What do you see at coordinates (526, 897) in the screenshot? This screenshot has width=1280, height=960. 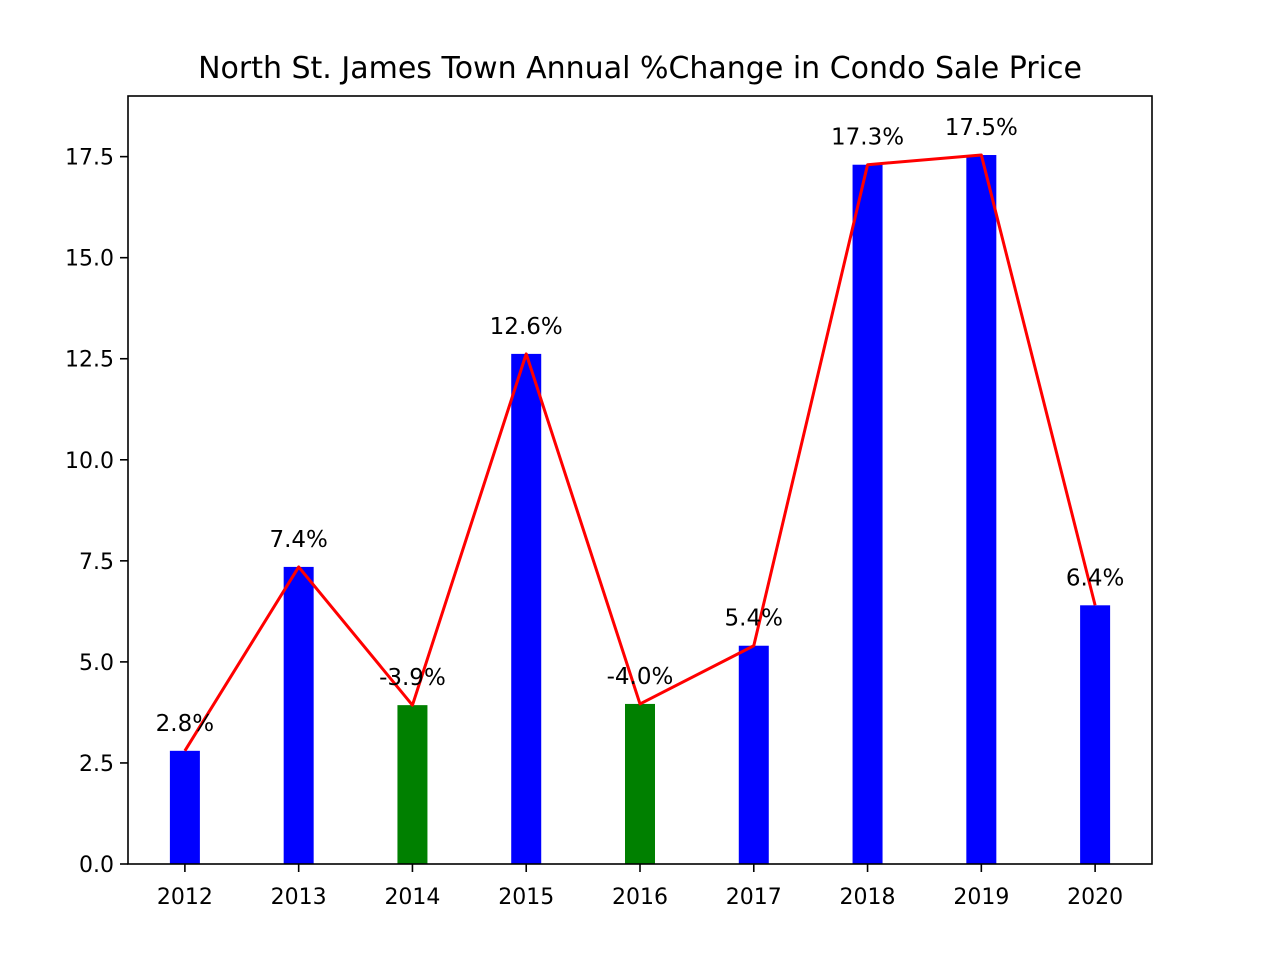 I see `x-tick-label-2015: 2015` at bounding box center [526, 897].